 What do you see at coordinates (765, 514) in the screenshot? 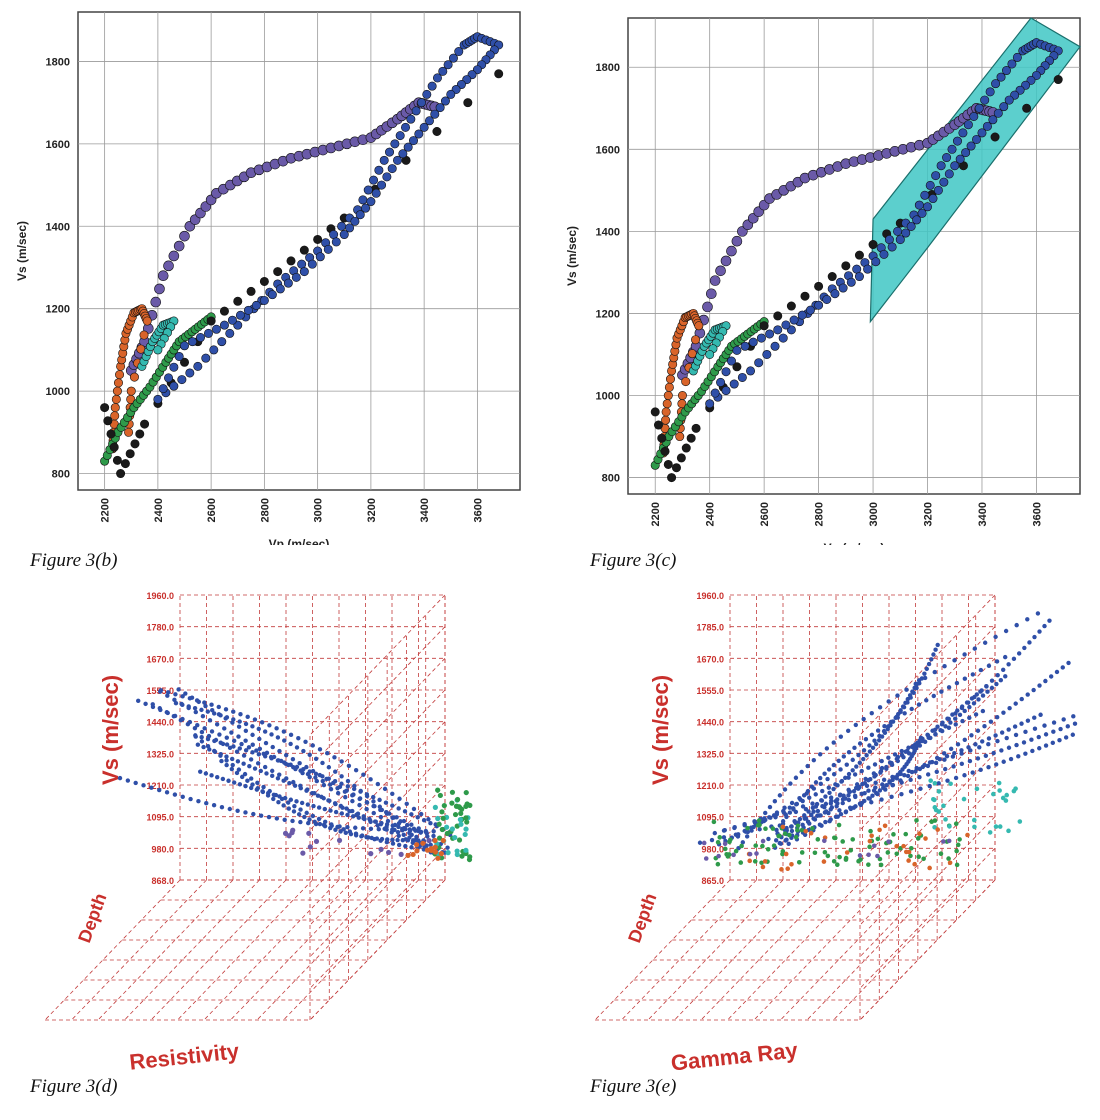
I see `x-tick-label: 2600` at bounding box center [765, 514].